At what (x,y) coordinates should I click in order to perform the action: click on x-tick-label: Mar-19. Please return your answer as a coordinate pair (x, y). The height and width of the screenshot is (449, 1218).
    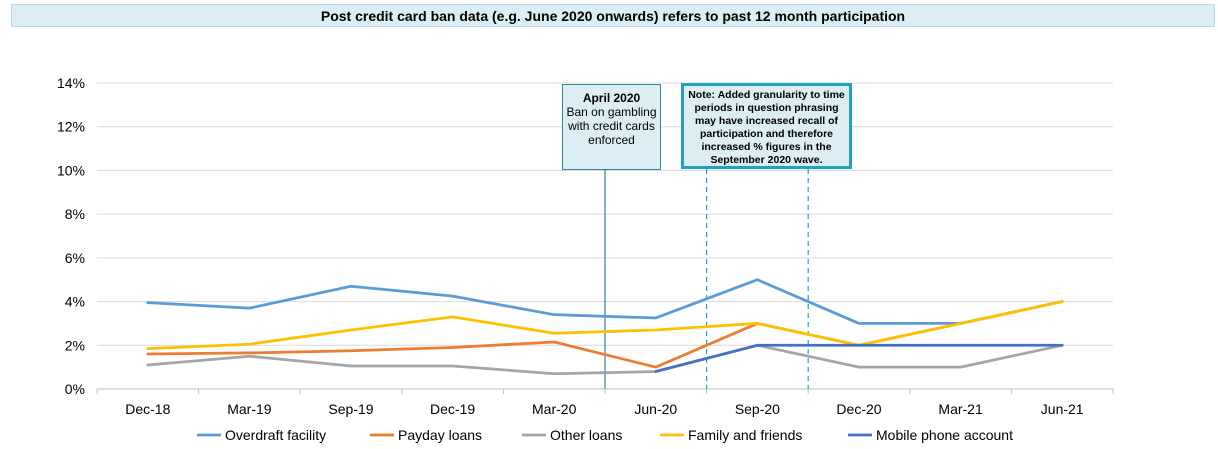
    Looking at the image, I should click on (249, 409).